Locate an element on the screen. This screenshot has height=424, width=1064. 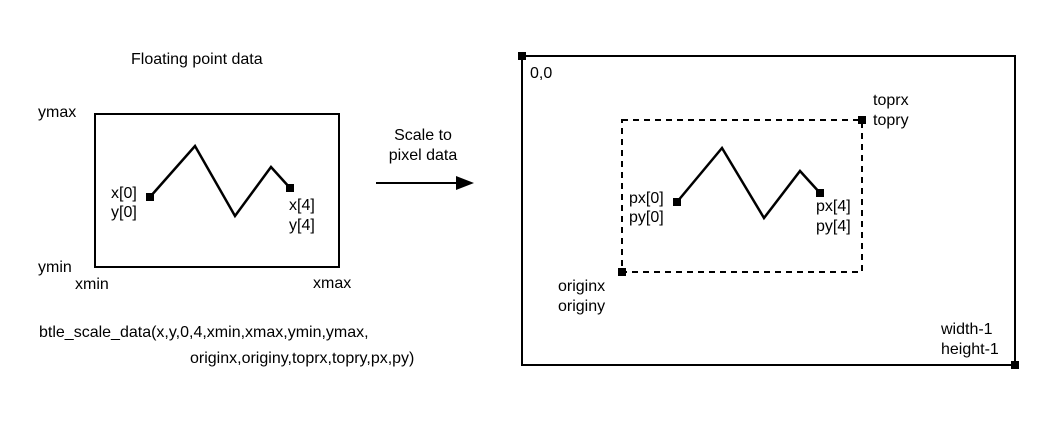
arrow-label-line1: Scale to is located at coordinates (423, 135).